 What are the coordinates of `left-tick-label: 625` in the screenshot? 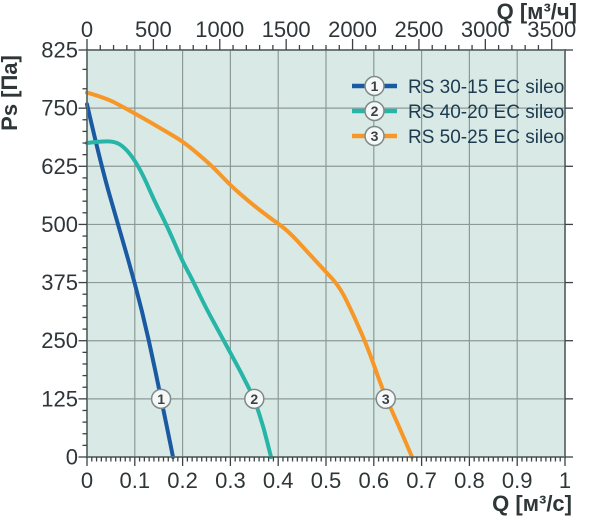 It's located at (59, 166).